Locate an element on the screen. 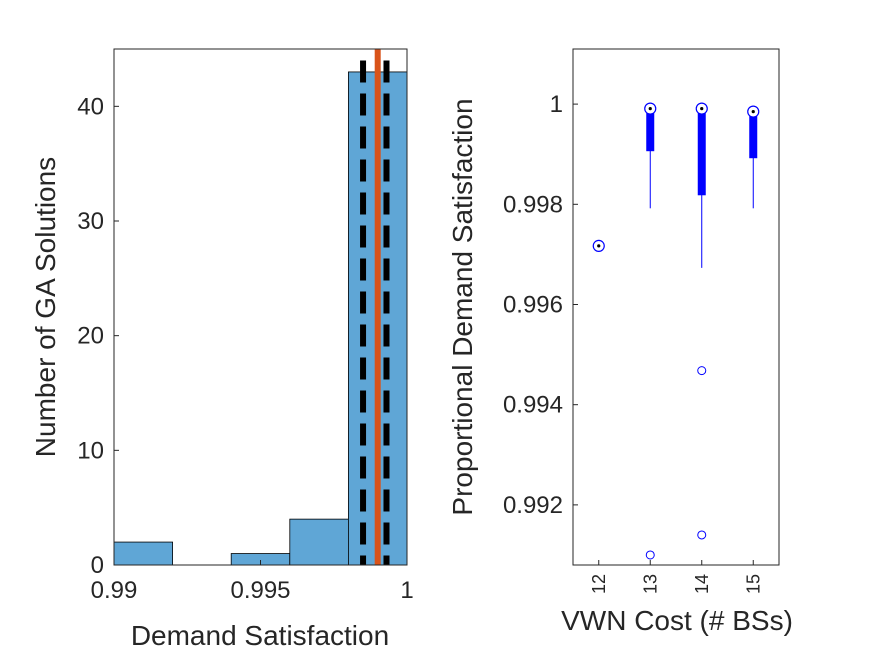 This screenshot has height=656, width=875. histogram-x-tick-label: 1 is located at coordinates (406, 590).